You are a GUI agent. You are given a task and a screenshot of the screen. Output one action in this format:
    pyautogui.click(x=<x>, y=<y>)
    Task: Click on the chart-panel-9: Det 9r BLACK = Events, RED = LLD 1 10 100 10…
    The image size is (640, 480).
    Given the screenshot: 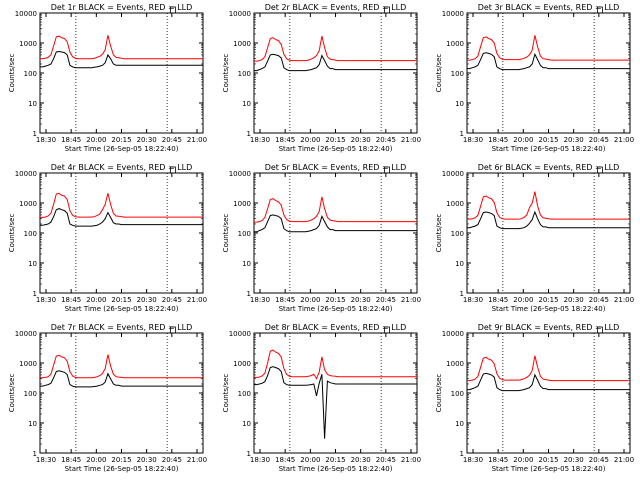 What is the action you would take?
    pyautogui.click(x=534, y=398)
    